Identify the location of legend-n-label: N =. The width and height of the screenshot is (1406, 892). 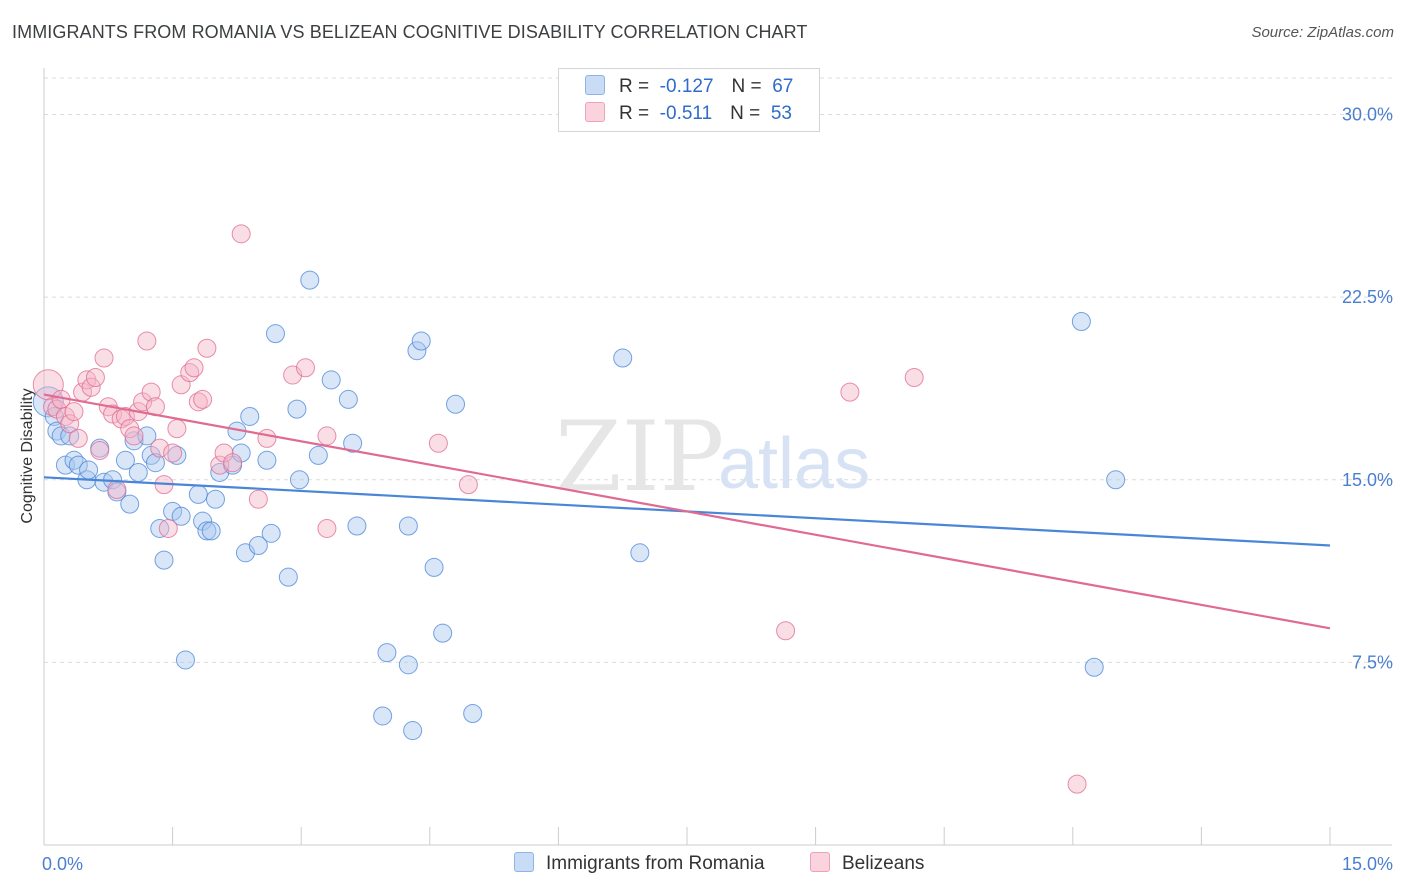
(745, 113).